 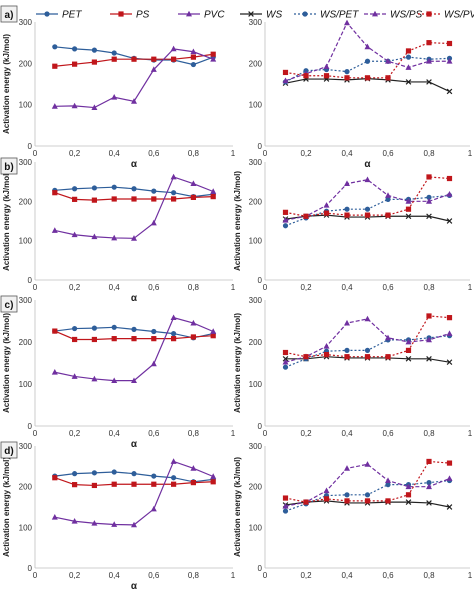 What do you see at coordinates (406, 15) in the screenshot?
I see `legend-label: WS/PS` at bounding box center [406, 15].